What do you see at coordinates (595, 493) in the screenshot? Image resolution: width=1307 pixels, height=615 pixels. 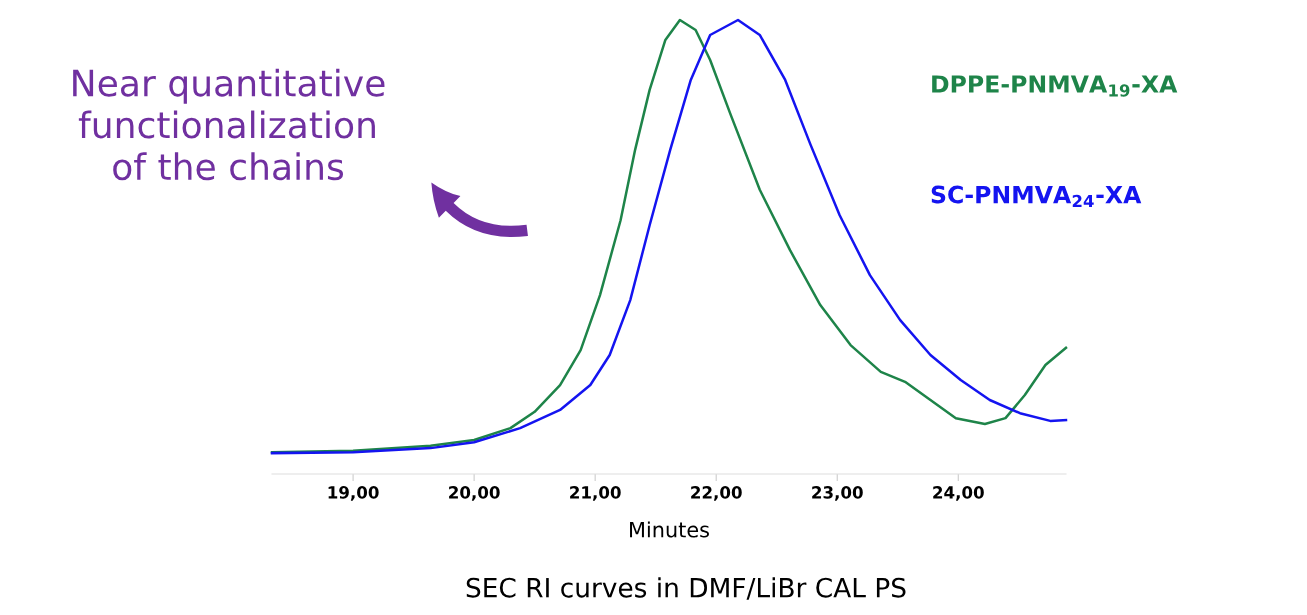 I see `x-tick-label: 21,00` at bounding box center [595, 493].